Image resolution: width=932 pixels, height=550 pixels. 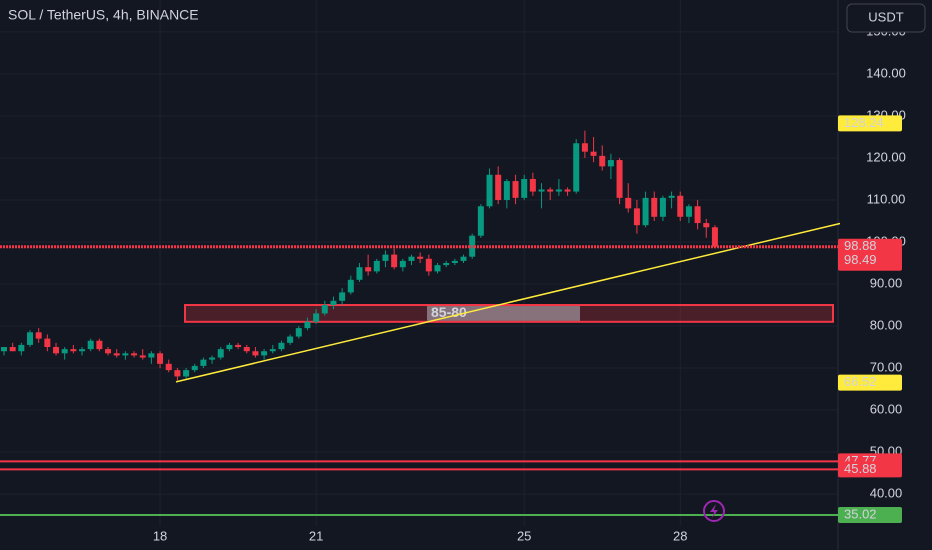 What do you see at coordinates (886, 198) in the screenshot?
I see `y-tick-label: 110.00` at bounding box center [886, 198].